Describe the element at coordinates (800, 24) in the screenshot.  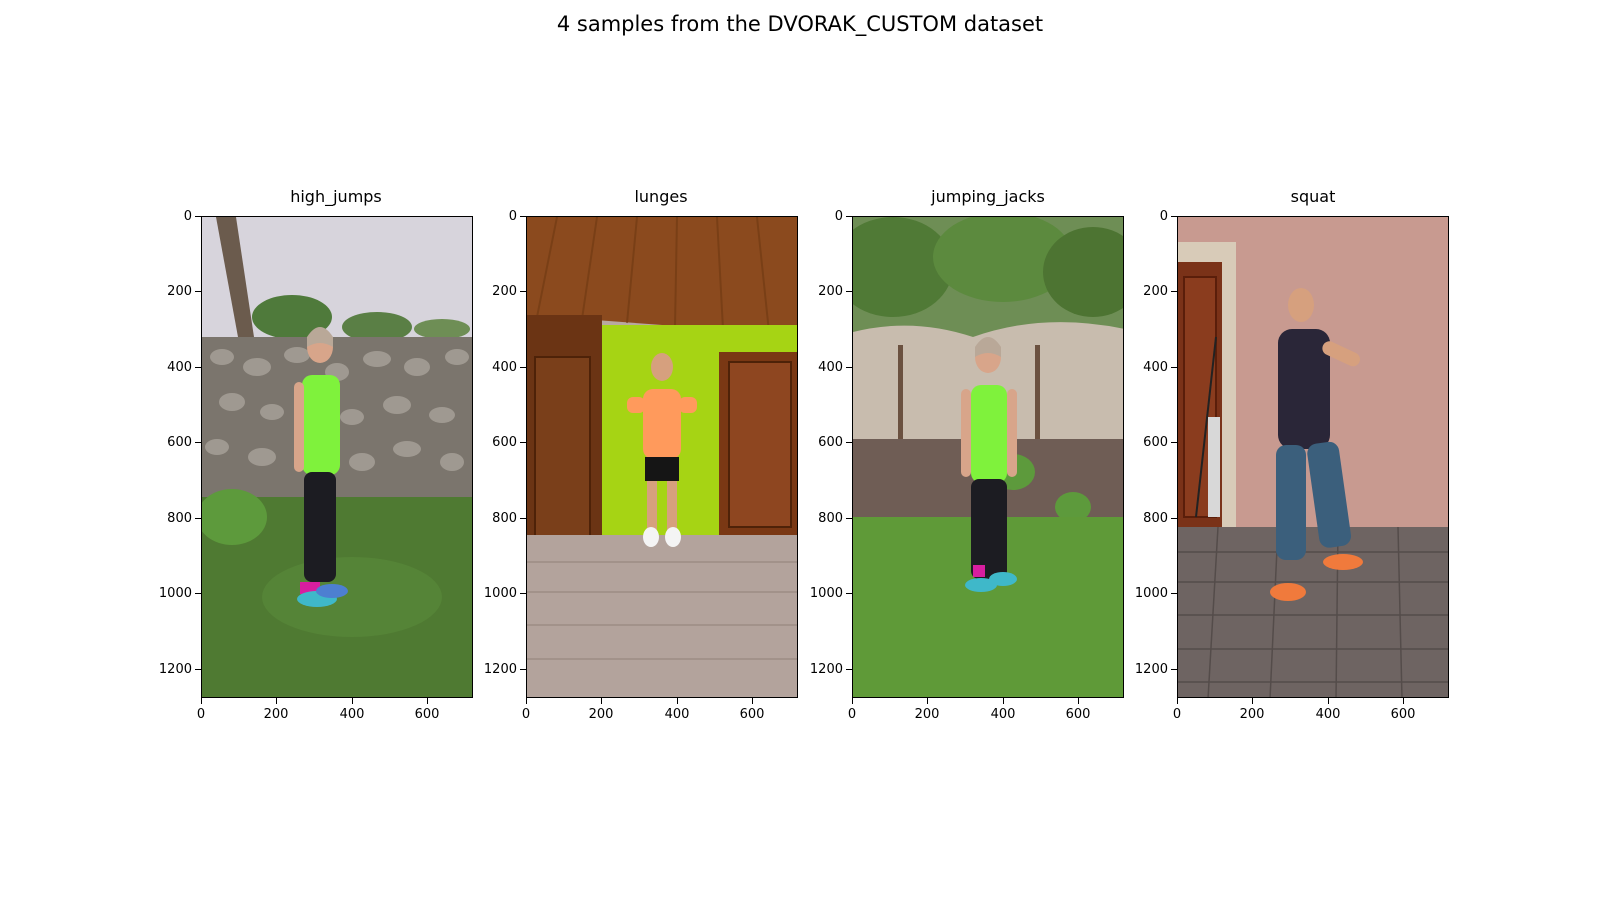
I see `figure-title: 4 samples from the DVORAK_CUSTOM dataset` at that location.